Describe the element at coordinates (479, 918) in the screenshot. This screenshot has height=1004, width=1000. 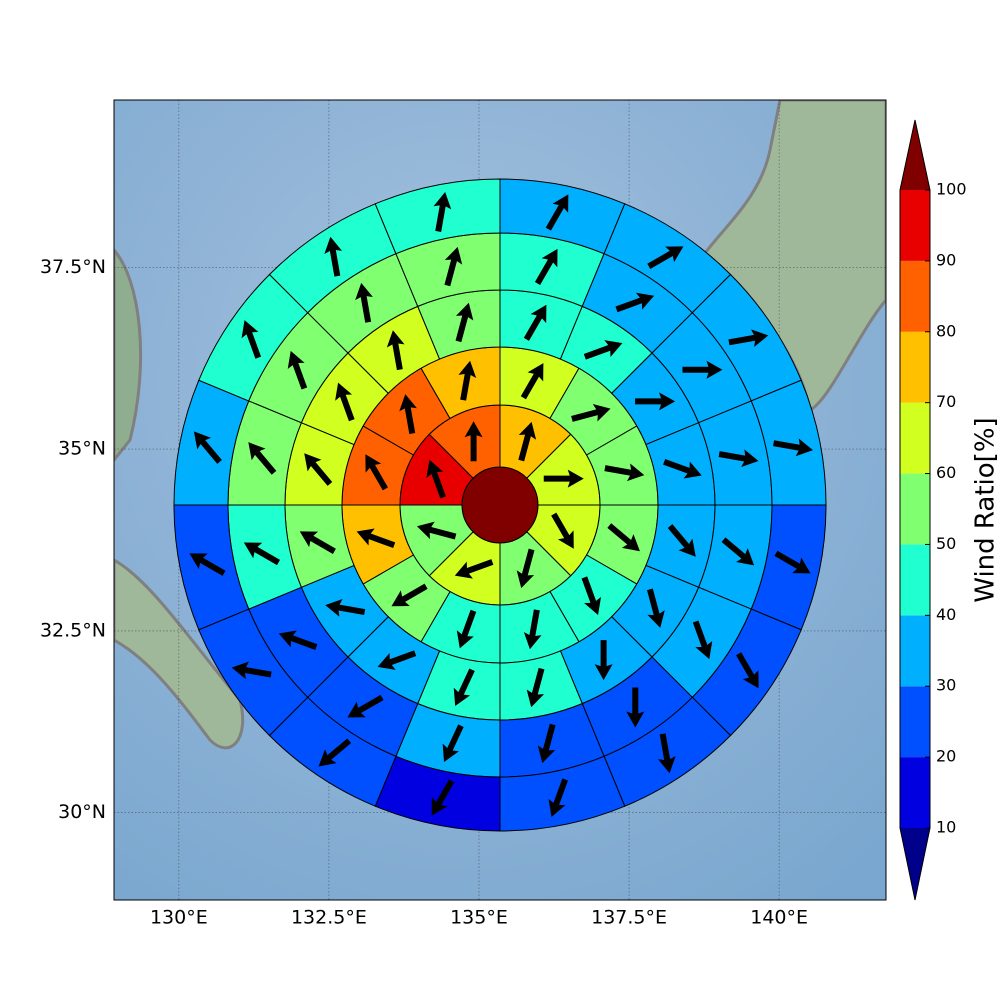
I see `x-tick-label: 135°E` at that location.